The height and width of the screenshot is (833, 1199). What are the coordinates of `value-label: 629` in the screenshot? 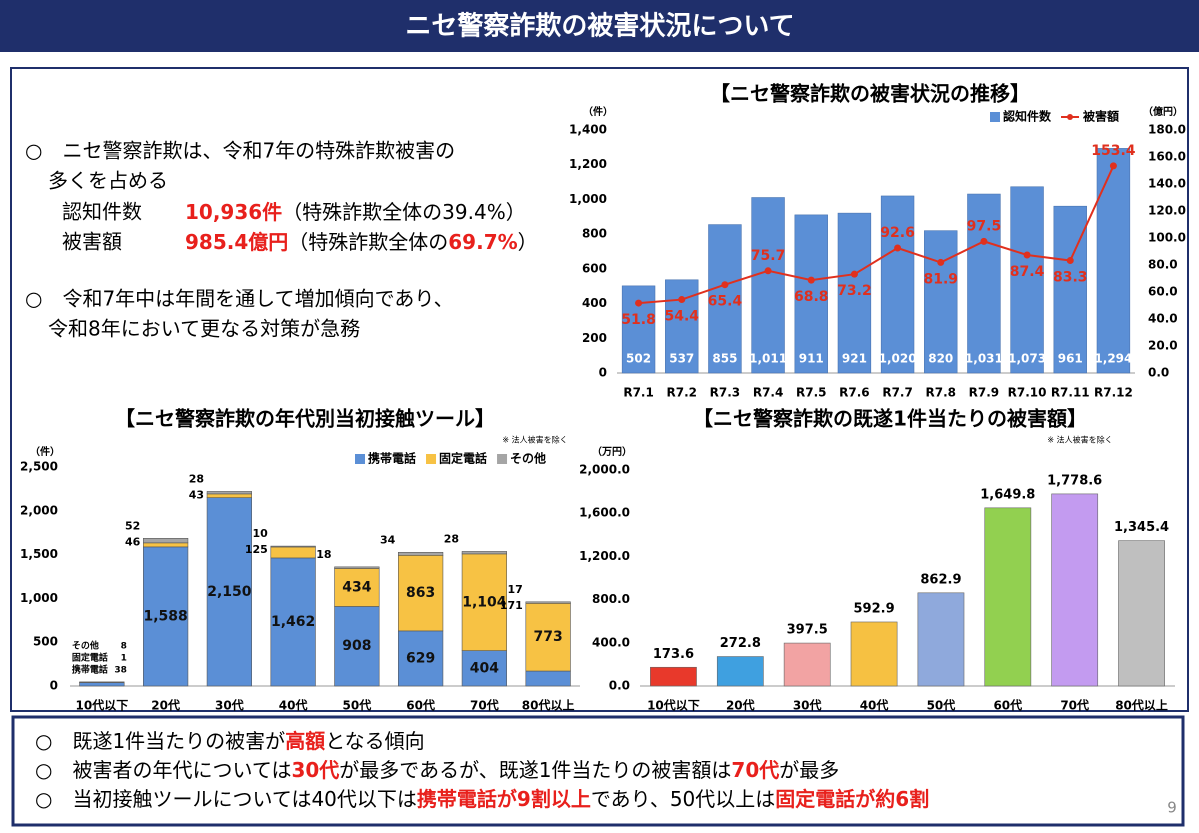 It's located at (420, 658).